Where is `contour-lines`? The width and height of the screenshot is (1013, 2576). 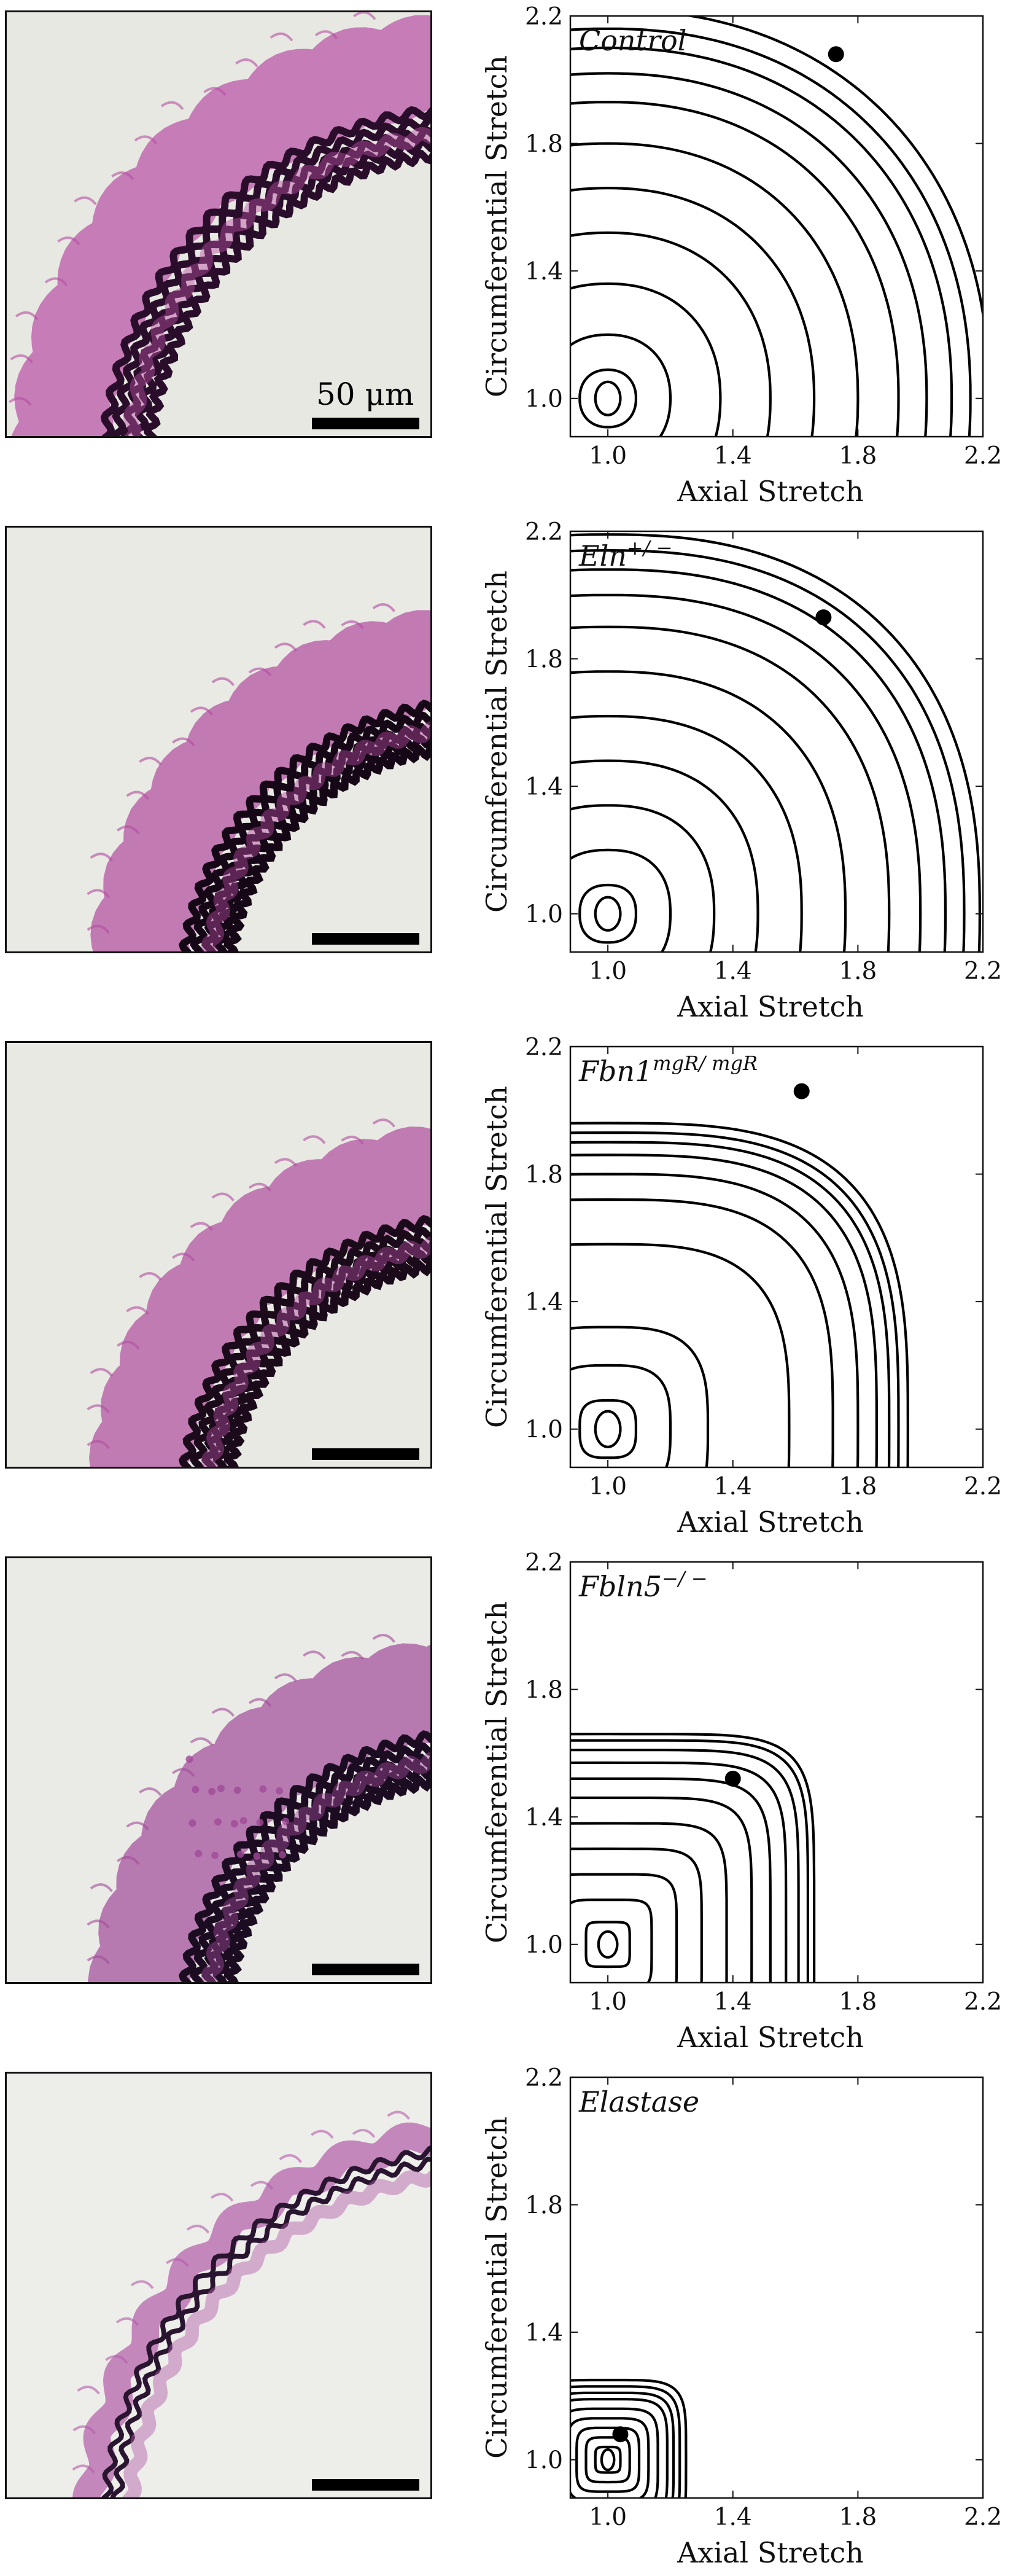
contour-lines is located at coordinates (776, 742).